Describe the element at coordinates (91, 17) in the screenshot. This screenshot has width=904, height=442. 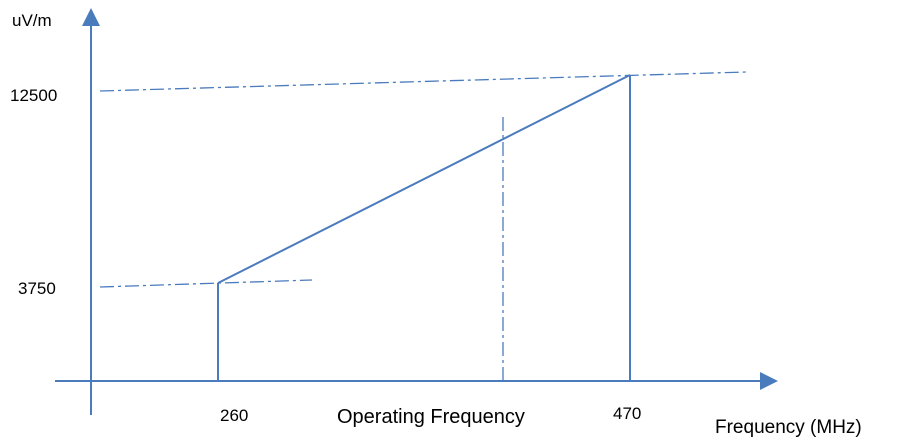
I see `y-axis-arrow-icon` at that location.